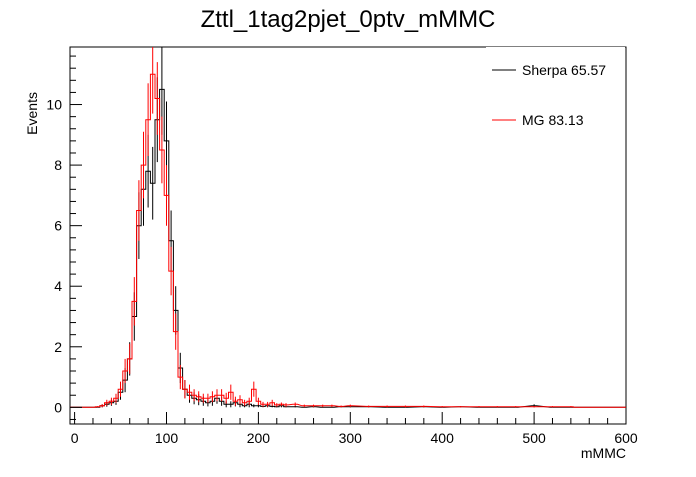 The height and width of the screenshot is (477, 696). I want to click on y-tick-label: 8, so click(58, 165).